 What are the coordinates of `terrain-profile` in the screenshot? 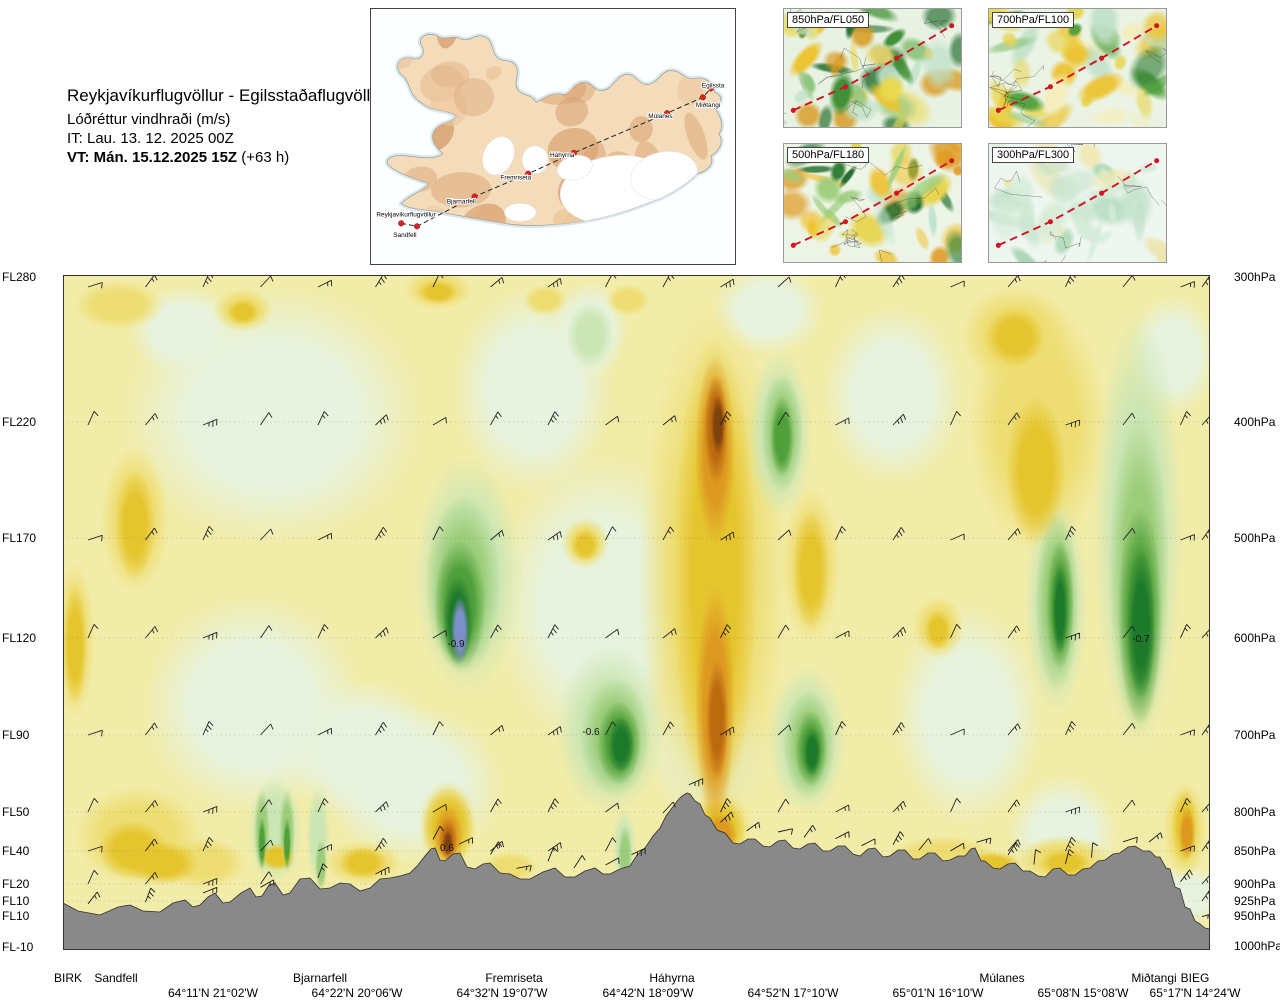 It's located at (636, 871).